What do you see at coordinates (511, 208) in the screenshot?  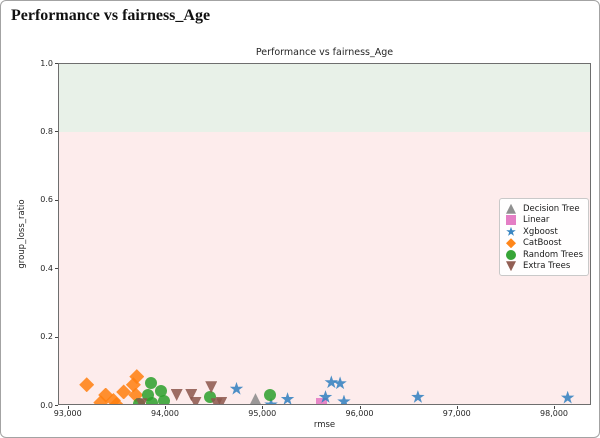 I see `decision-tree-legend-marker-icon` at bounding box center [511, 208].